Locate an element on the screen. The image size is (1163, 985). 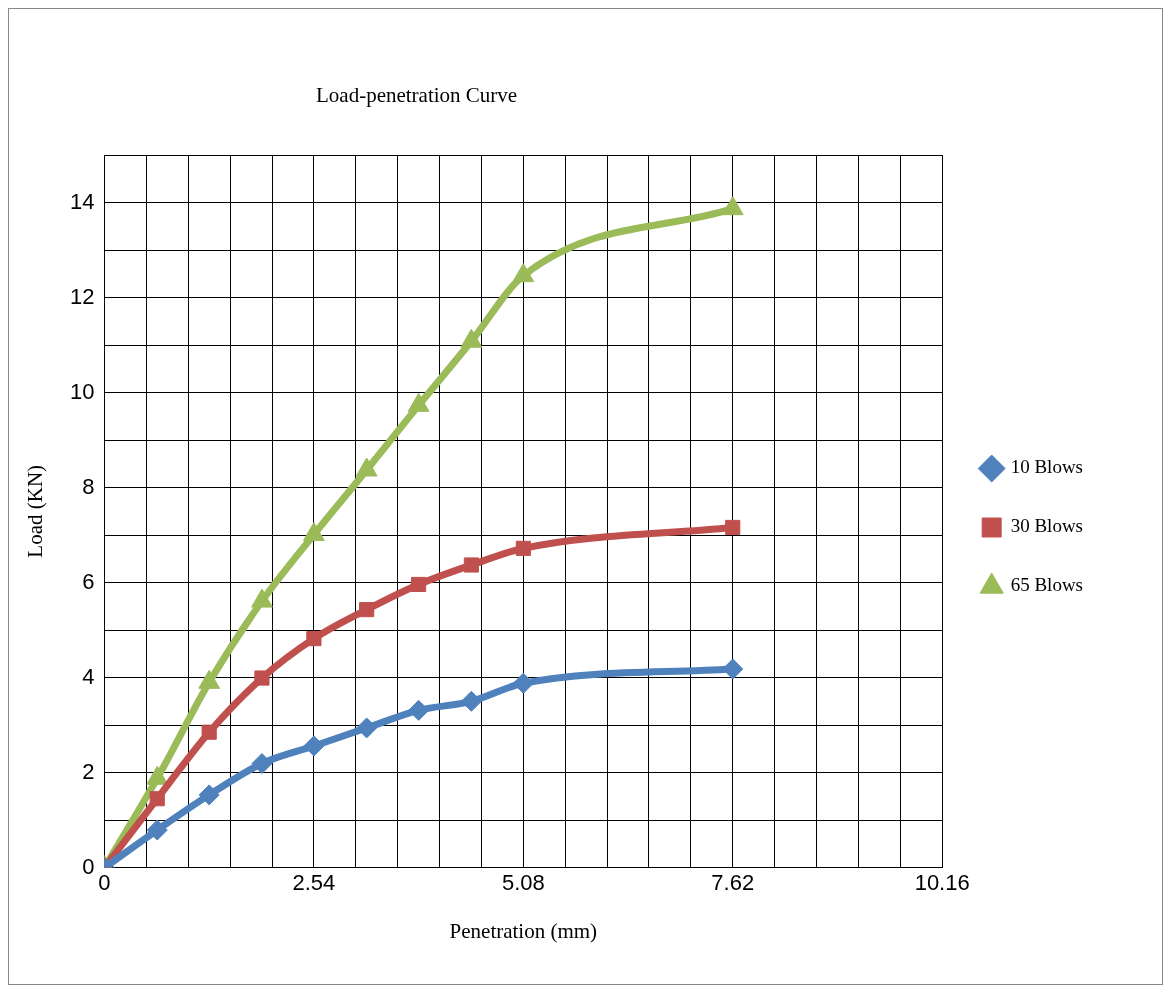
x-axis-title: Penetration (mm) is located at coordinates (523, 930).